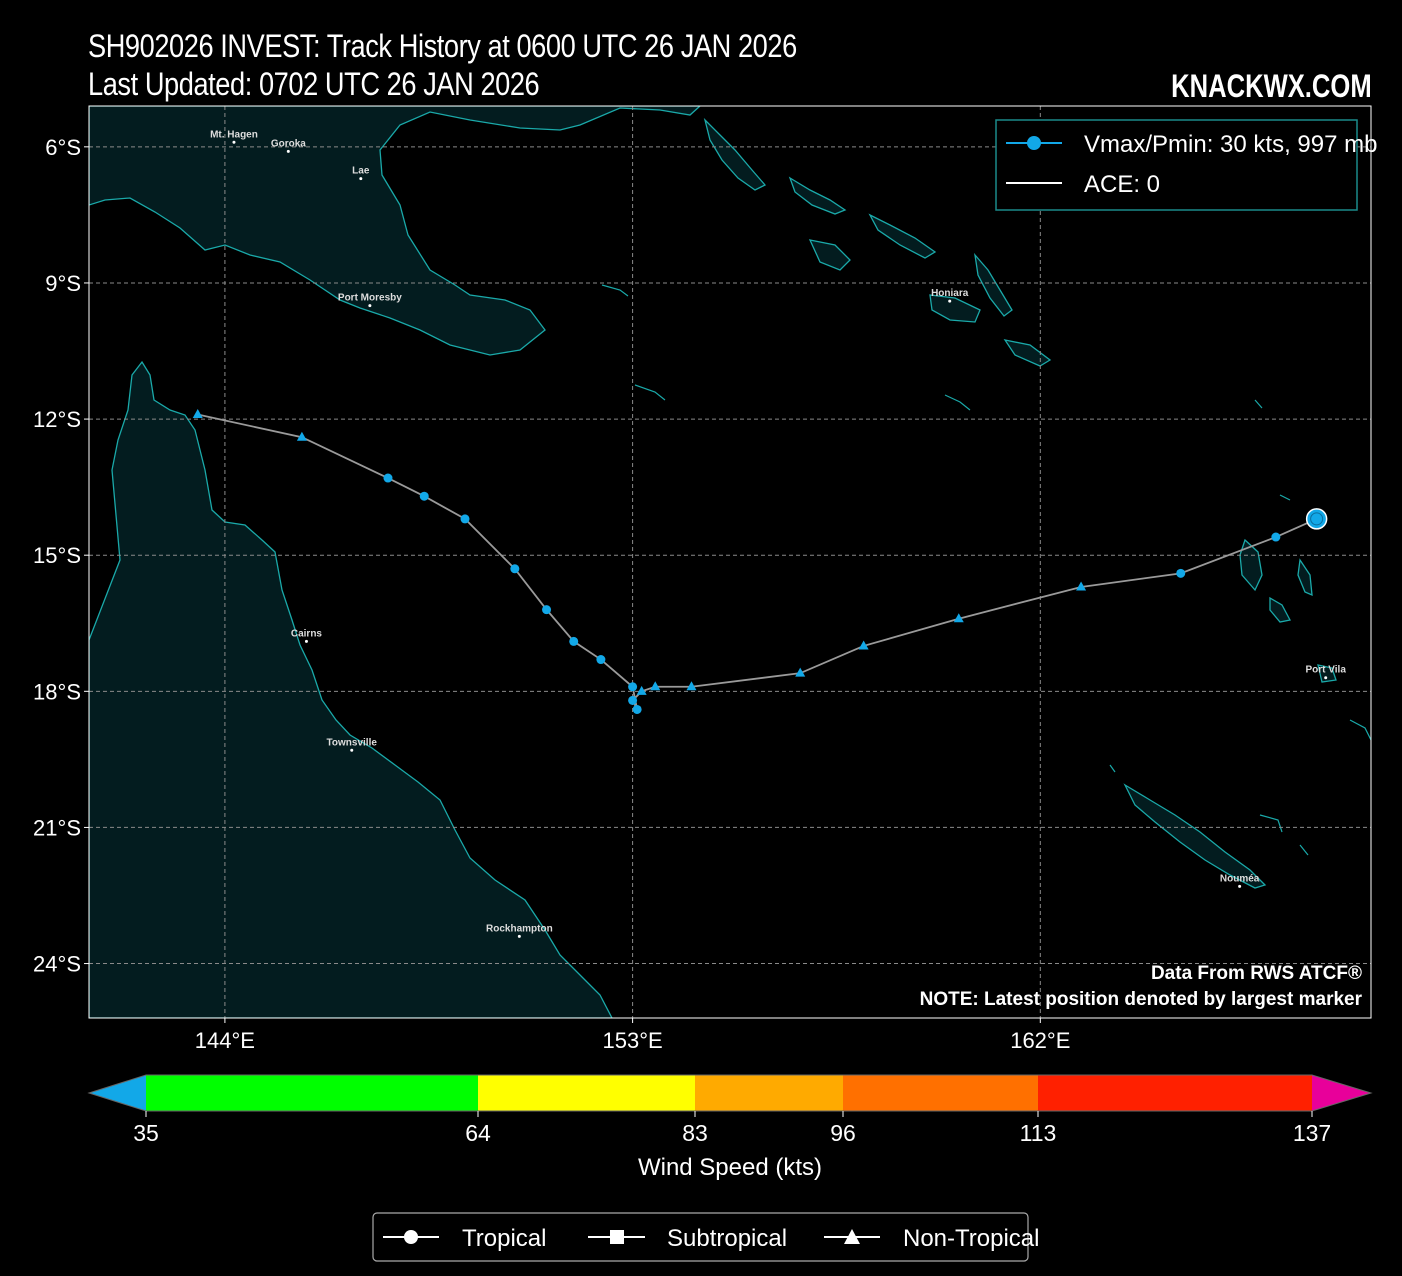  I want to click on legend-ace-label: ACE: 0, so click(1122, 184).